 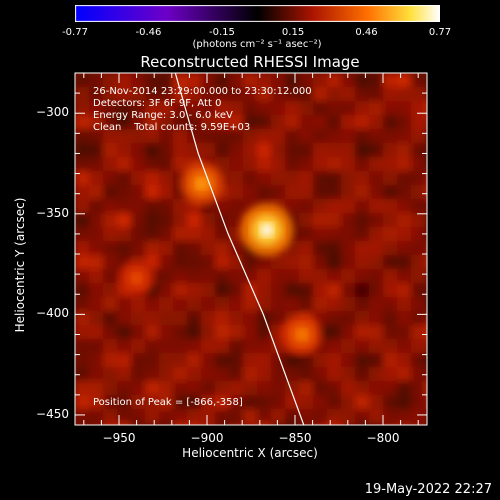 I want to click on y-tick-label: −450, so click(x=52, y=413).